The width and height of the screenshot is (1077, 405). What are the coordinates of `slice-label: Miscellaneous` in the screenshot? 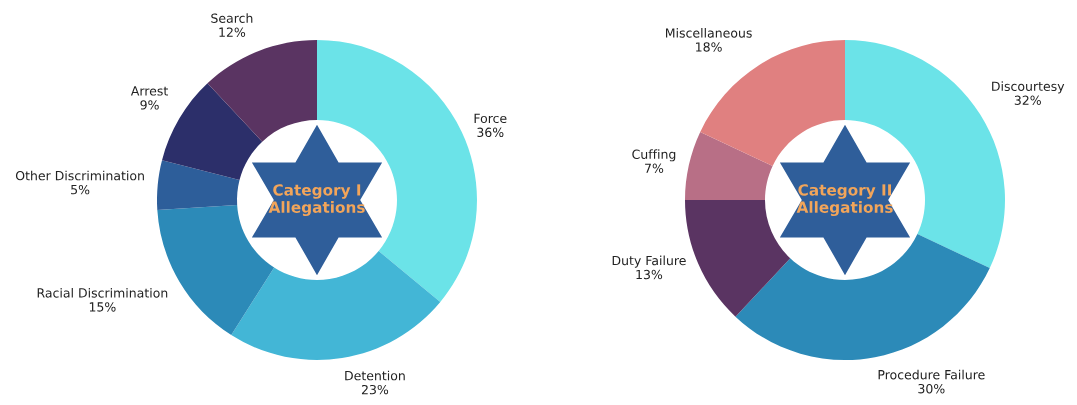 It's located at (709, 33).